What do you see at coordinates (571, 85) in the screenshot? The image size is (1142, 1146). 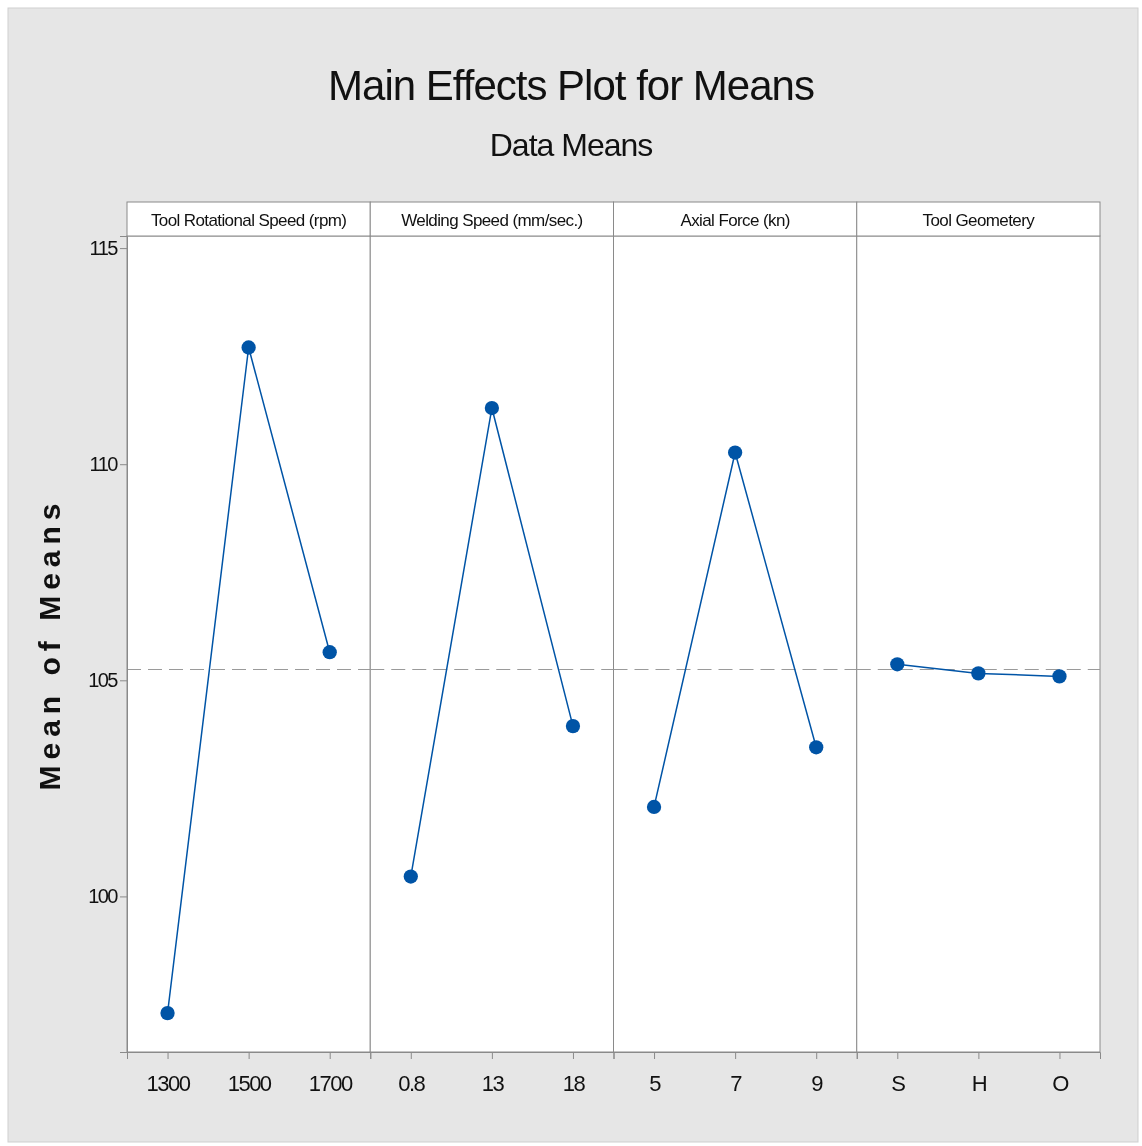 I see `text: Main Effects Plot for Means` at bounding box center [571, 85].